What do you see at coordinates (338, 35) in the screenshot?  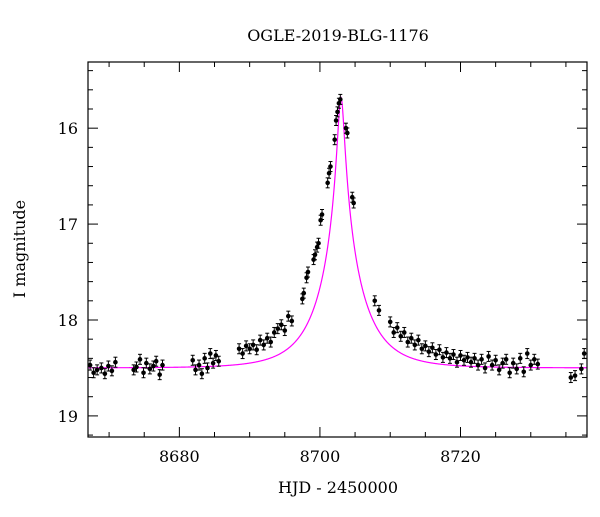 I see `chart-title: OGLE-2019-BLG-1176` at bounding box center [338, 35].